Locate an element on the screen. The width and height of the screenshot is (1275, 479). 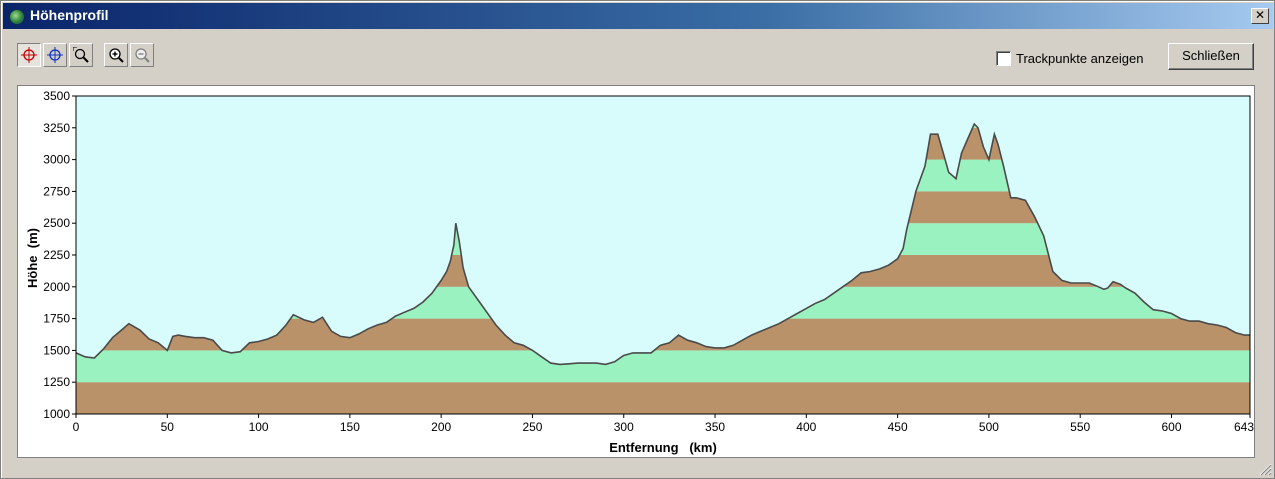
zoom-out-tool-button is located at coordinates (142, 55).